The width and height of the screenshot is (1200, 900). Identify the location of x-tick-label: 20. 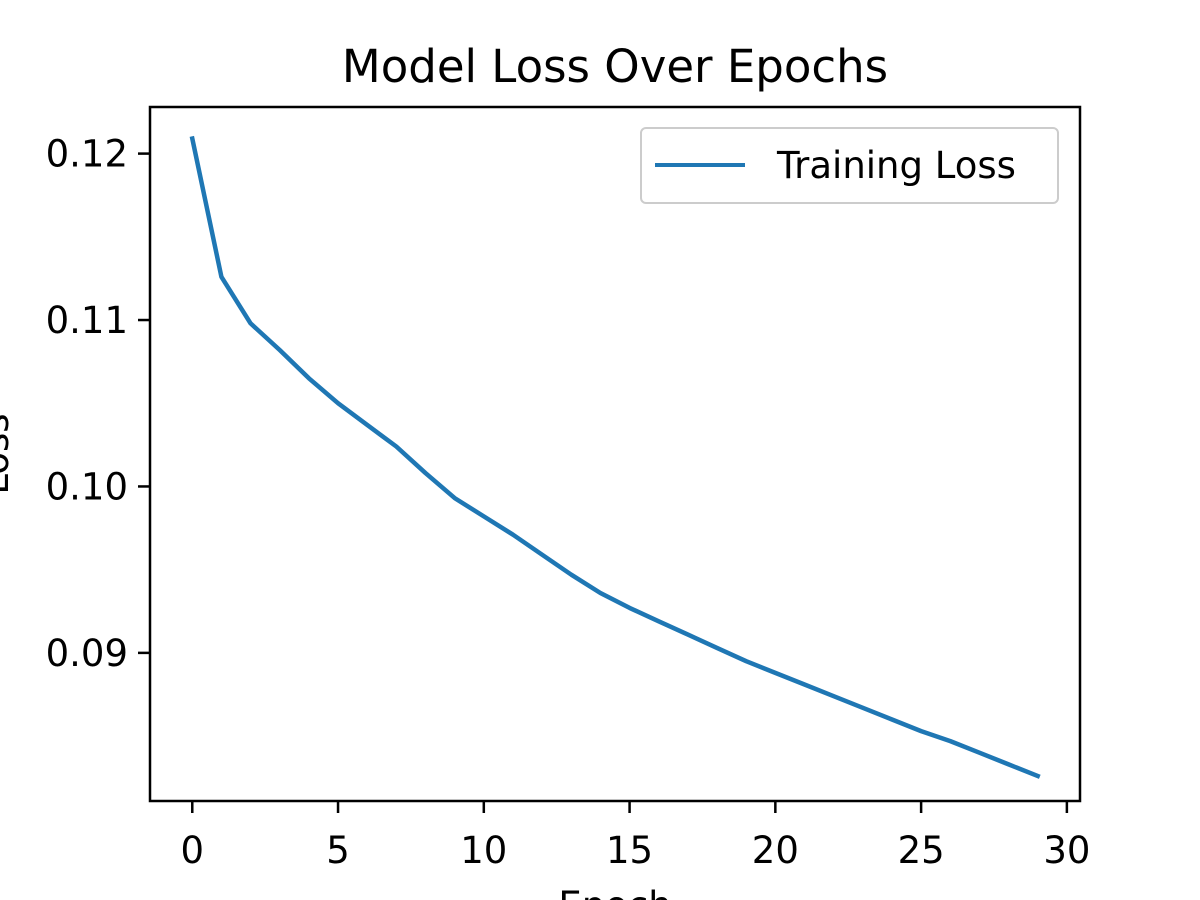
(775, 850).